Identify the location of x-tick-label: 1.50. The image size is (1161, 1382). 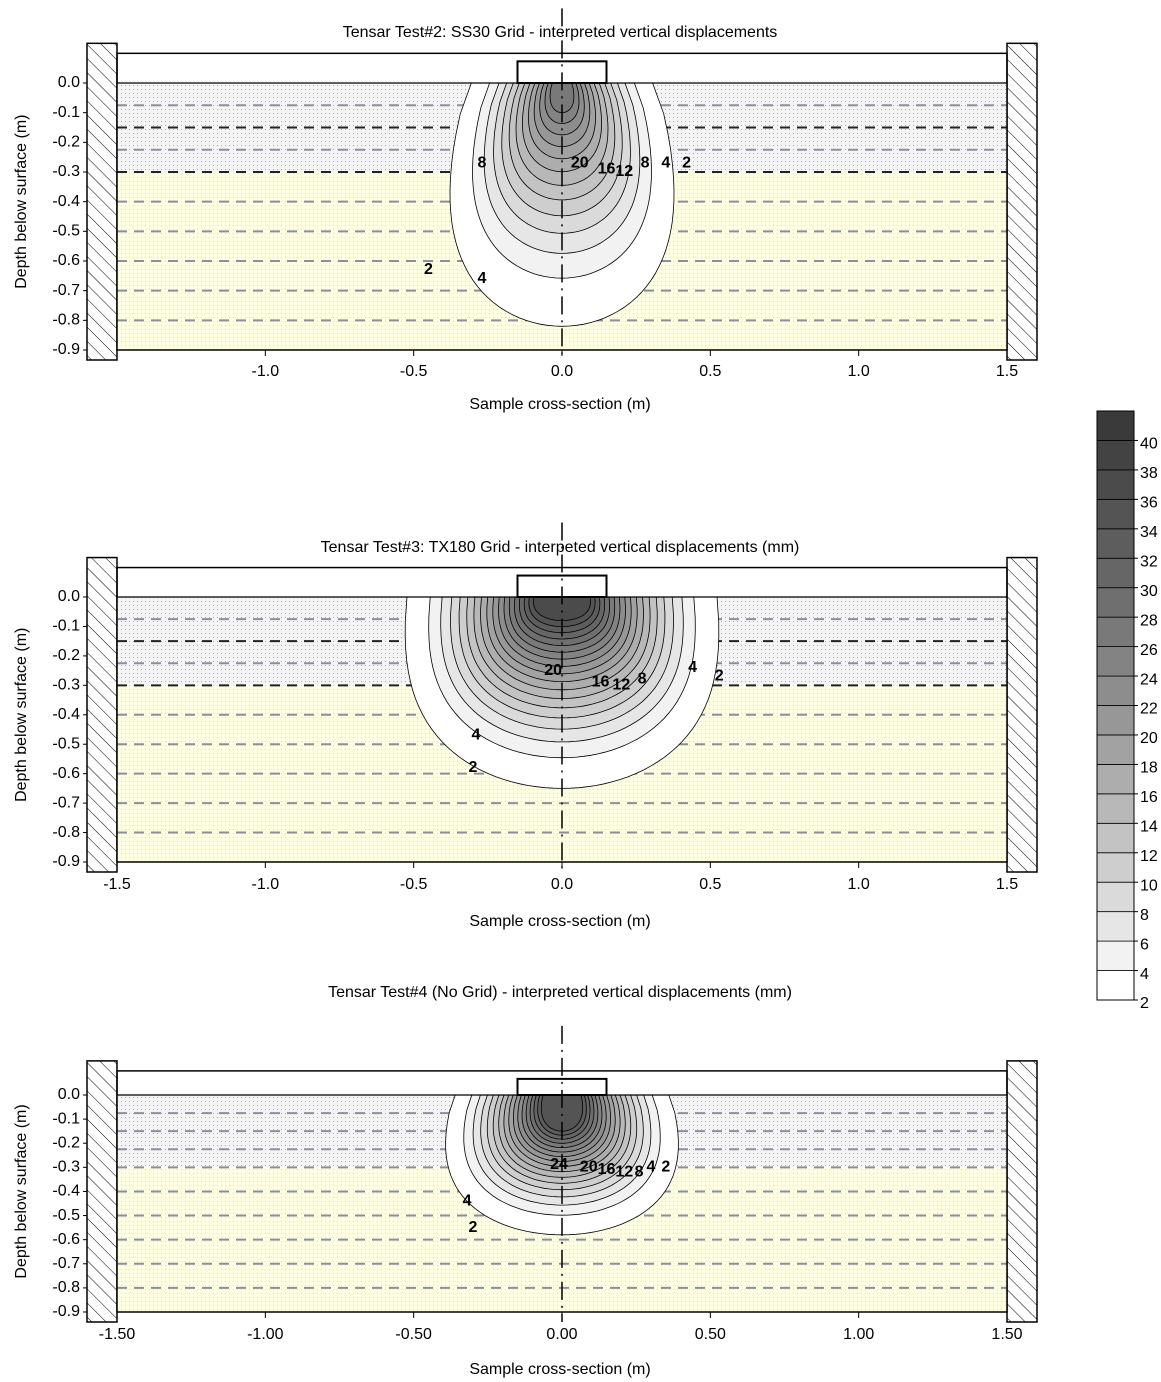
(1006, 1334).